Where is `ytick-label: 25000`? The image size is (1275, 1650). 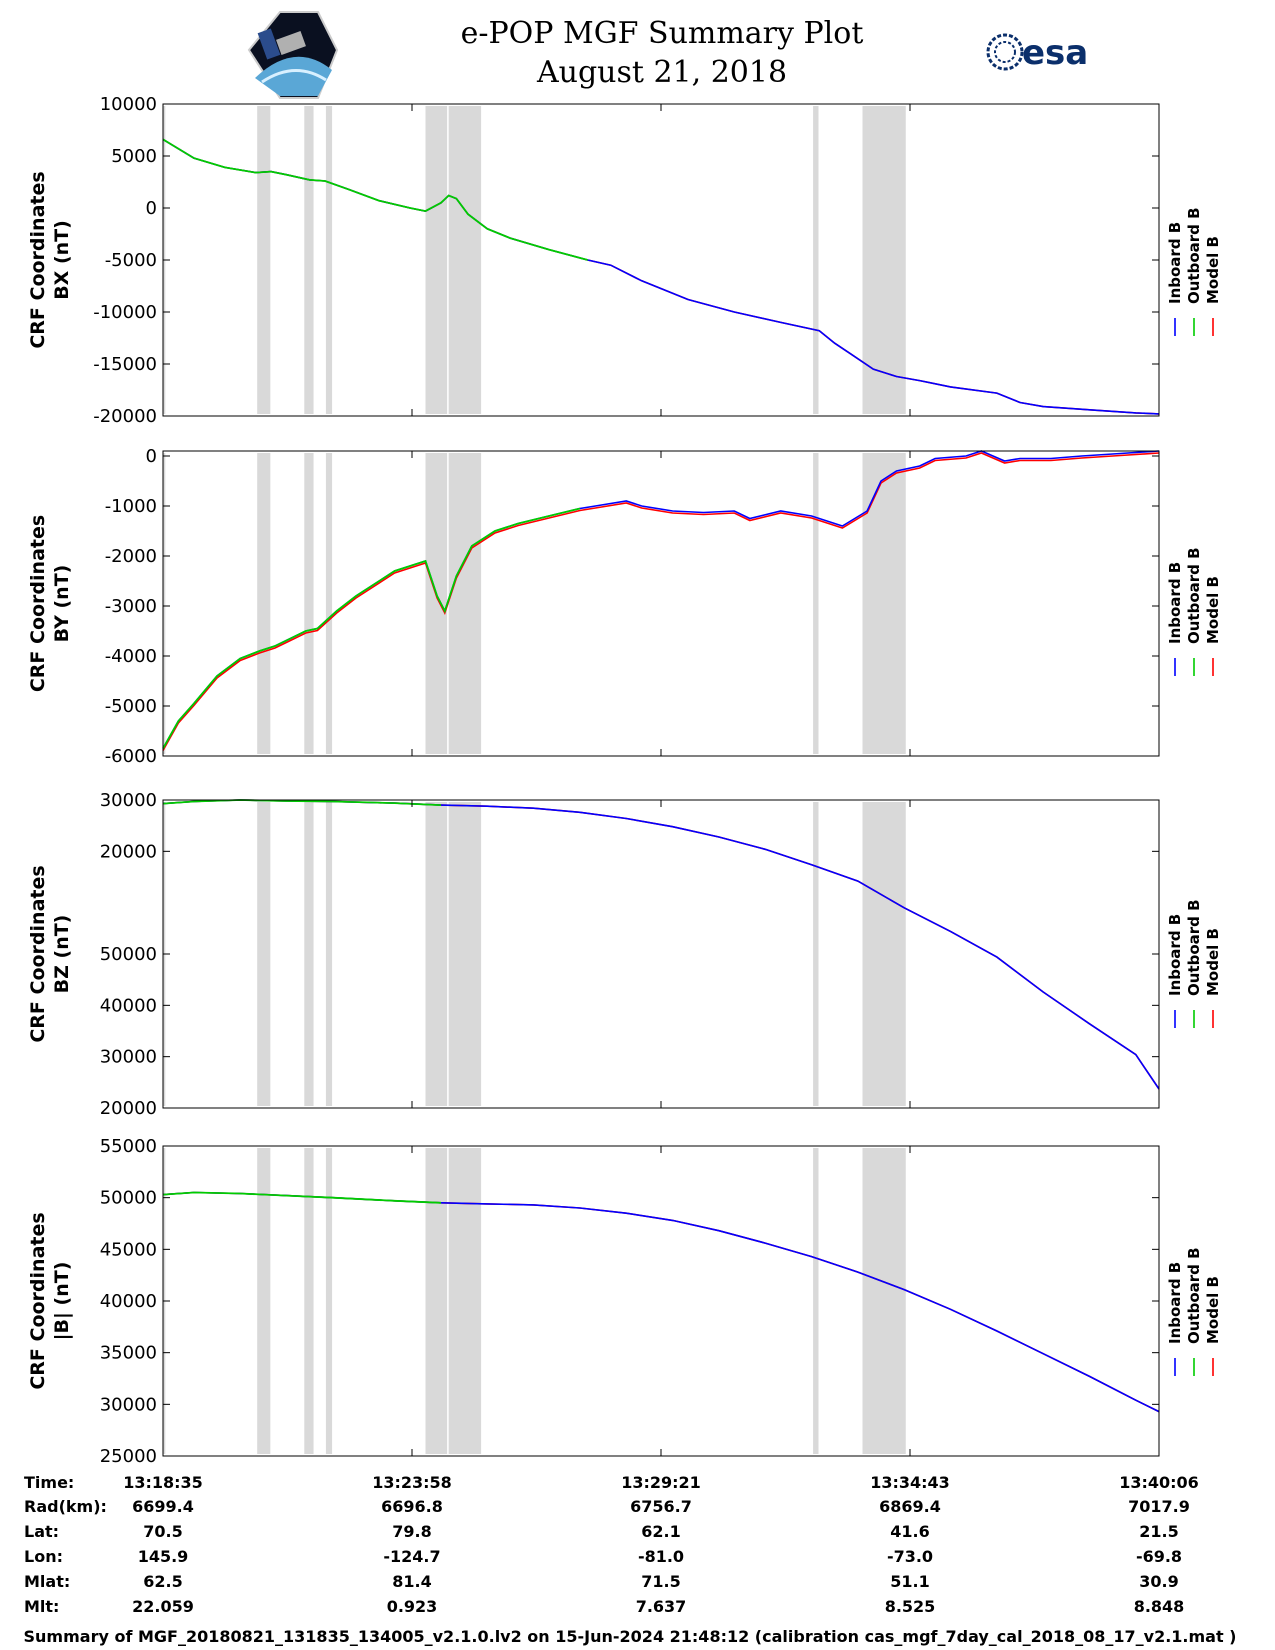
ytick-label: 25000 is located at coordinates (128, 1456).